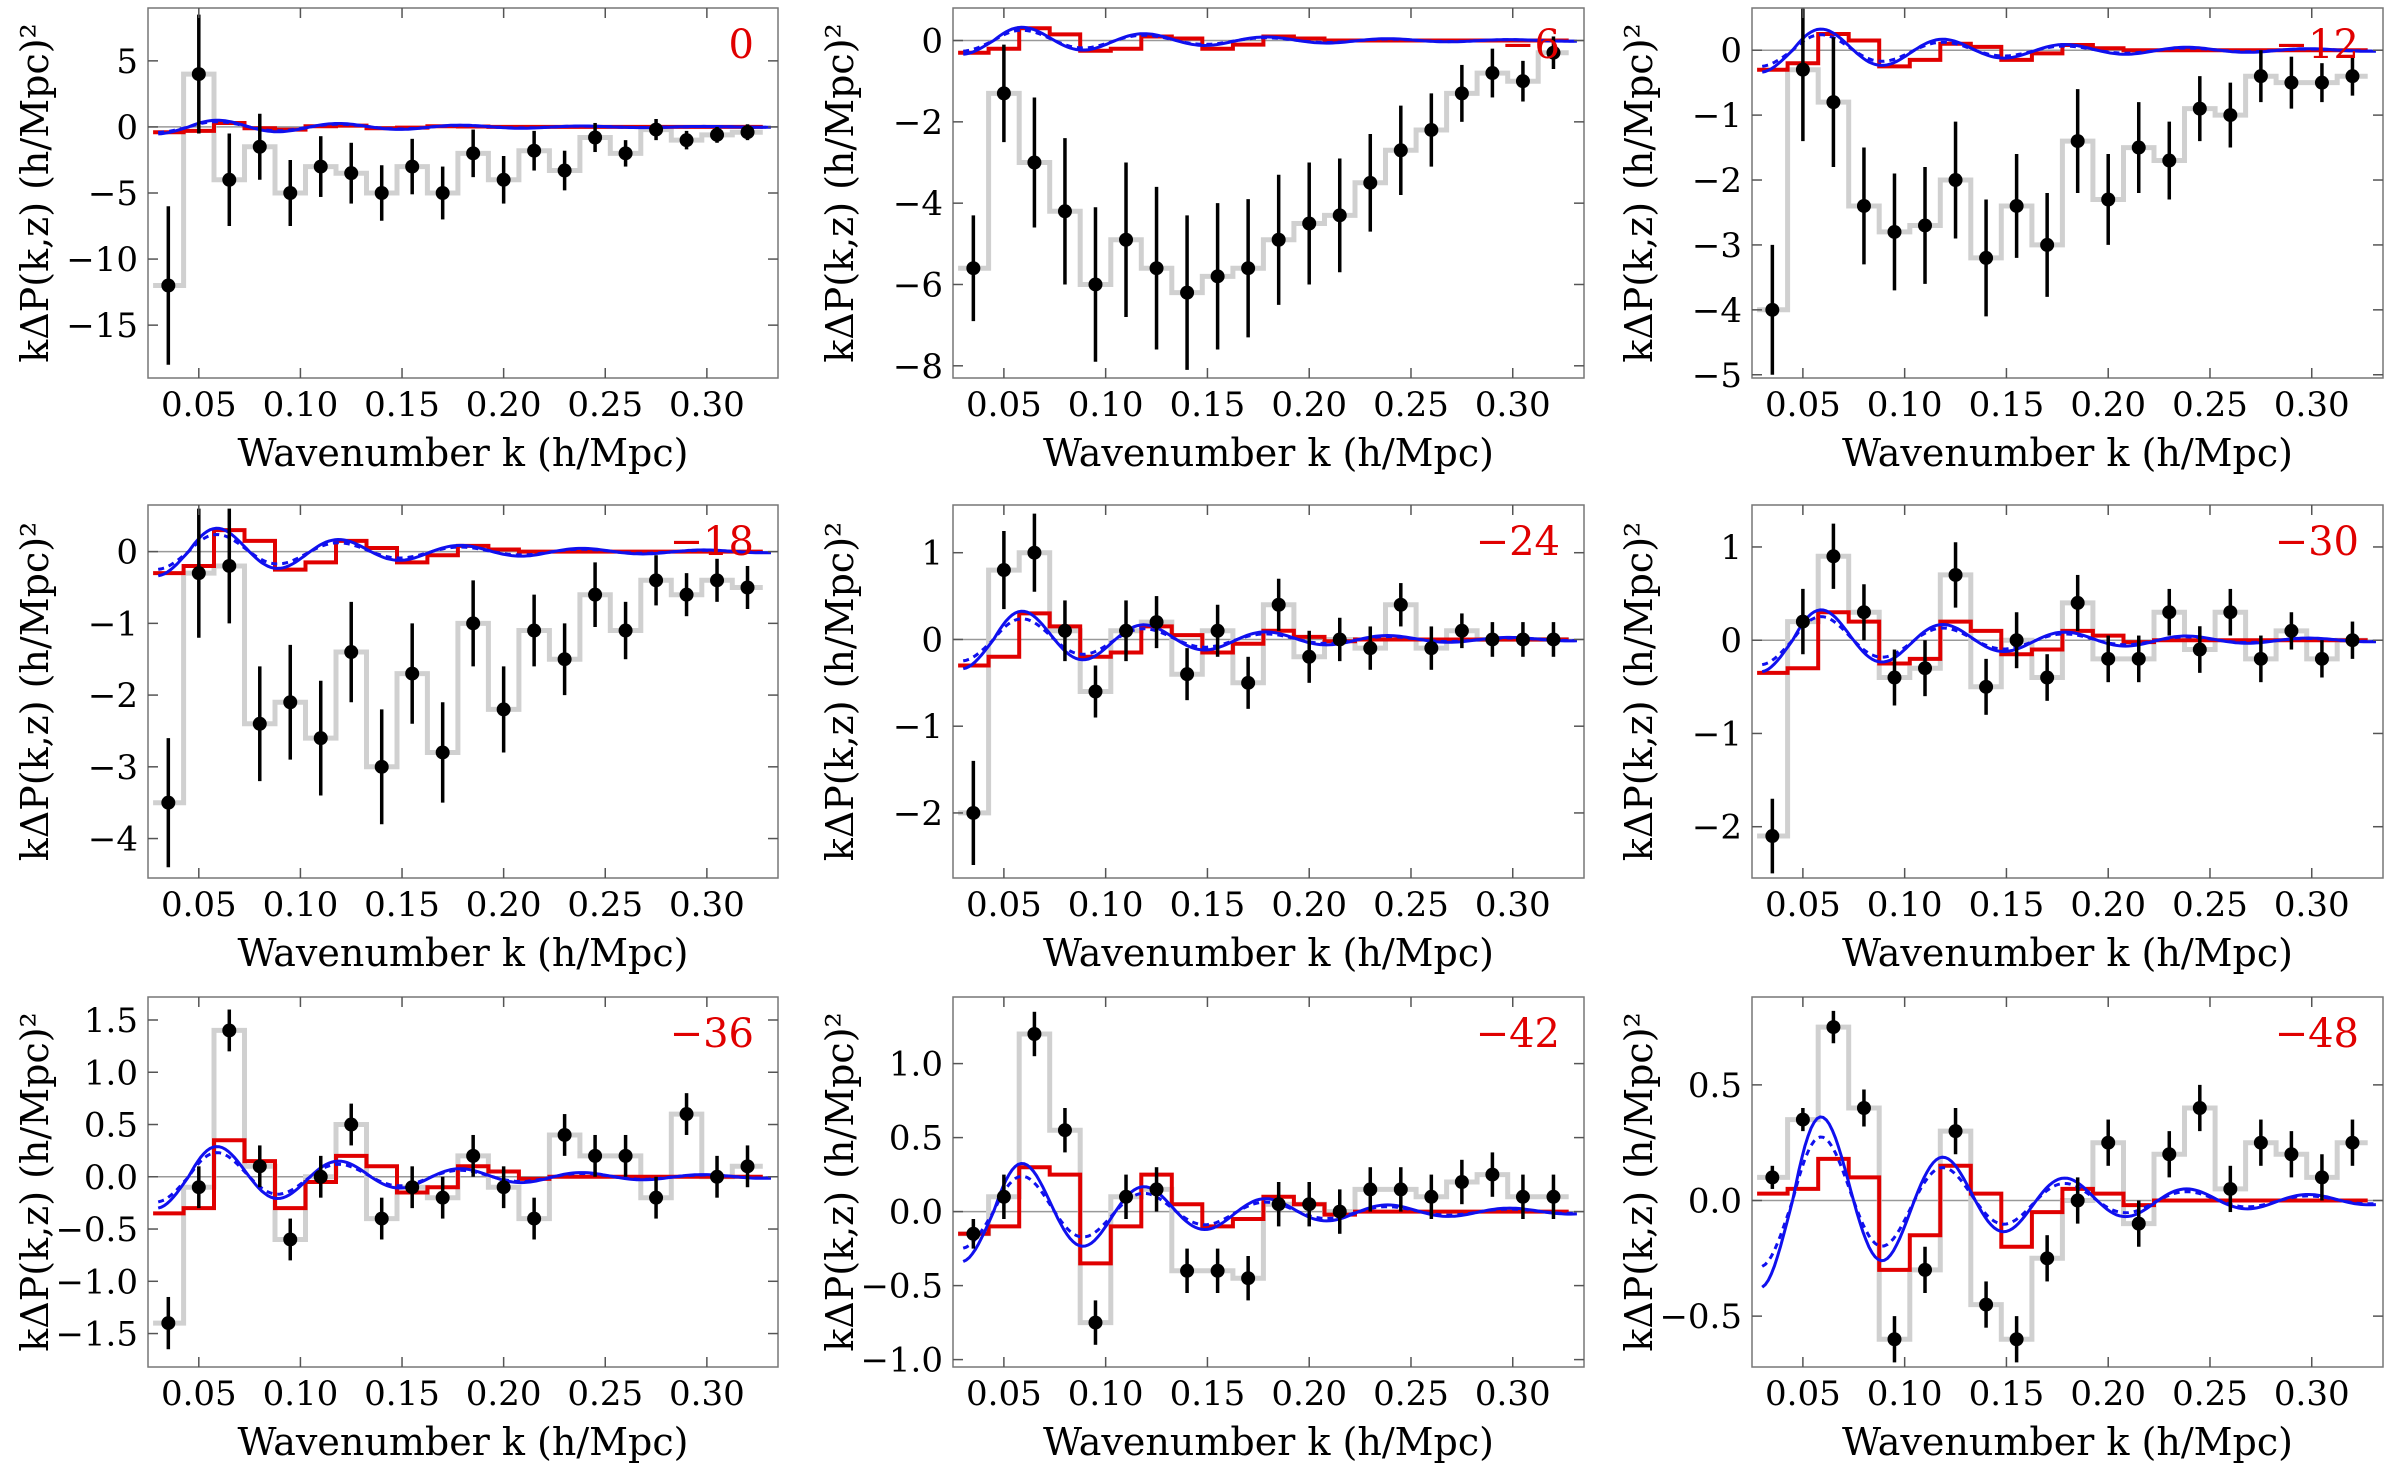 The image size is (2400, 1484). What do you see at coordinates (918, 367) in the screenshot?
I see `y-tick-label: −8` at bounding box center [918, 367].